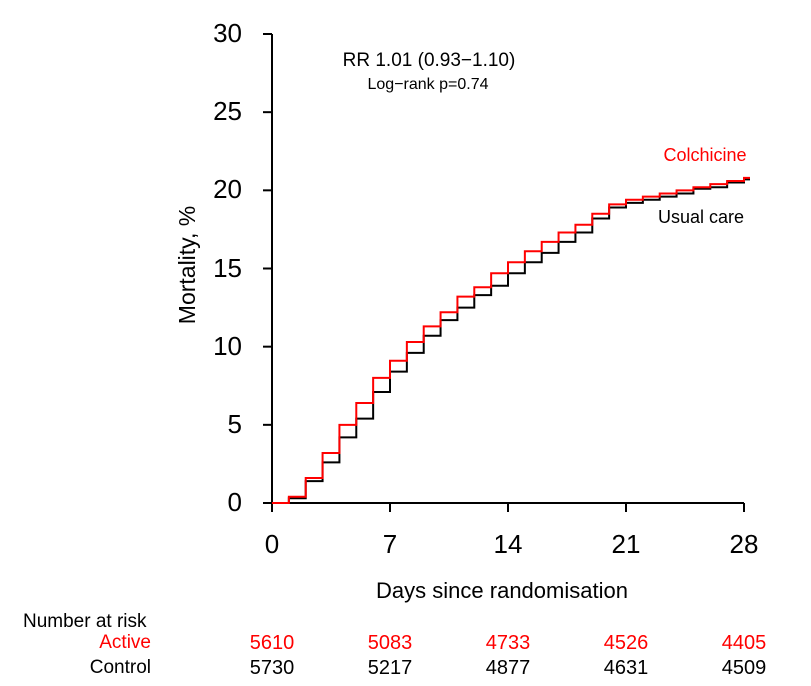  What do you see at coordinates (744, 643) in the screenshot?
I see `risk-count: 4405` at bounding box center [744, 643].